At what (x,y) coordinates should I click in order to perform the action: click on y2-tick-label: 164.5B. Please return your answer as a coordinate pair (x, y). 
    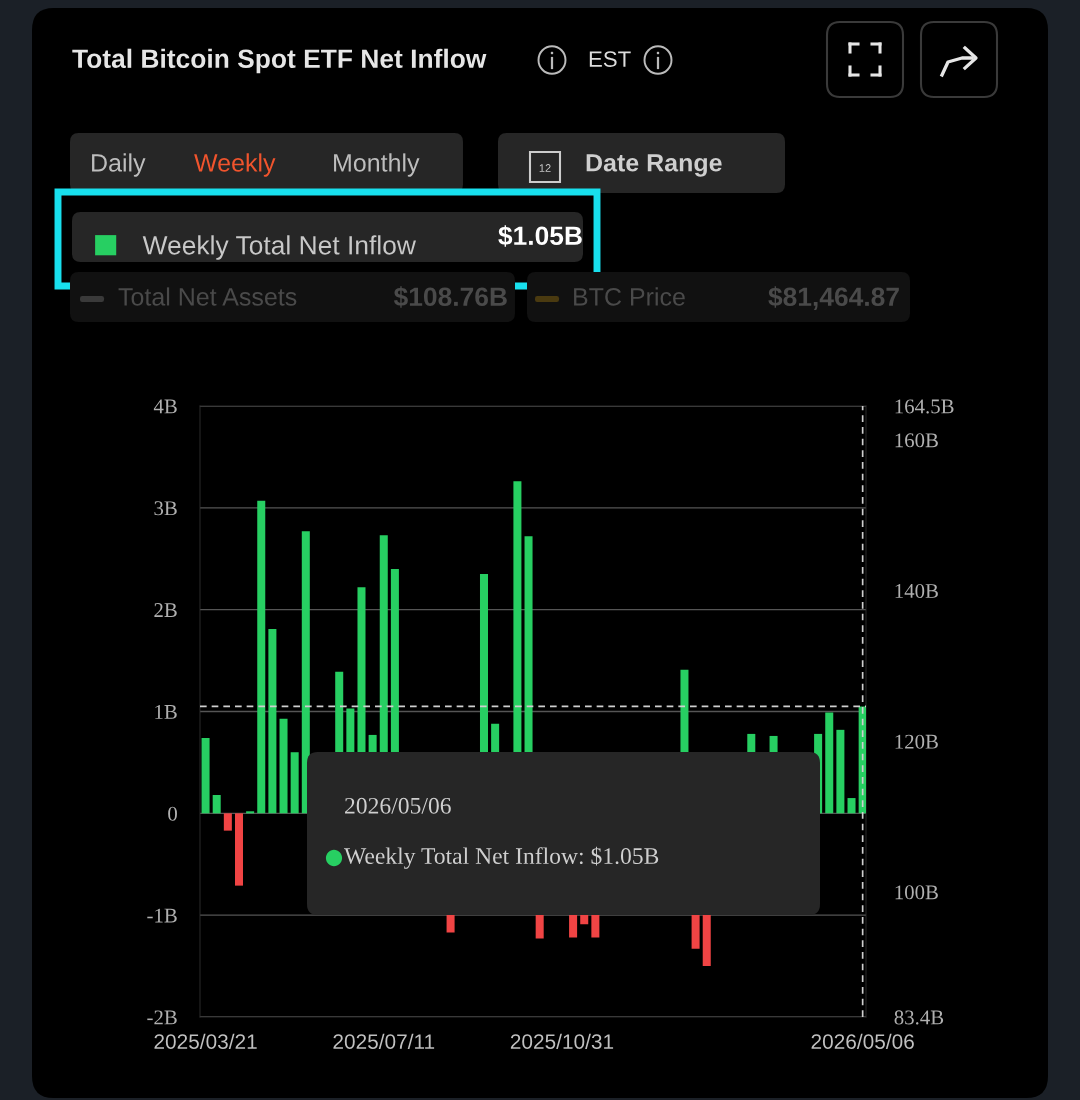
    Looking at the image, I should click on (924, 406).